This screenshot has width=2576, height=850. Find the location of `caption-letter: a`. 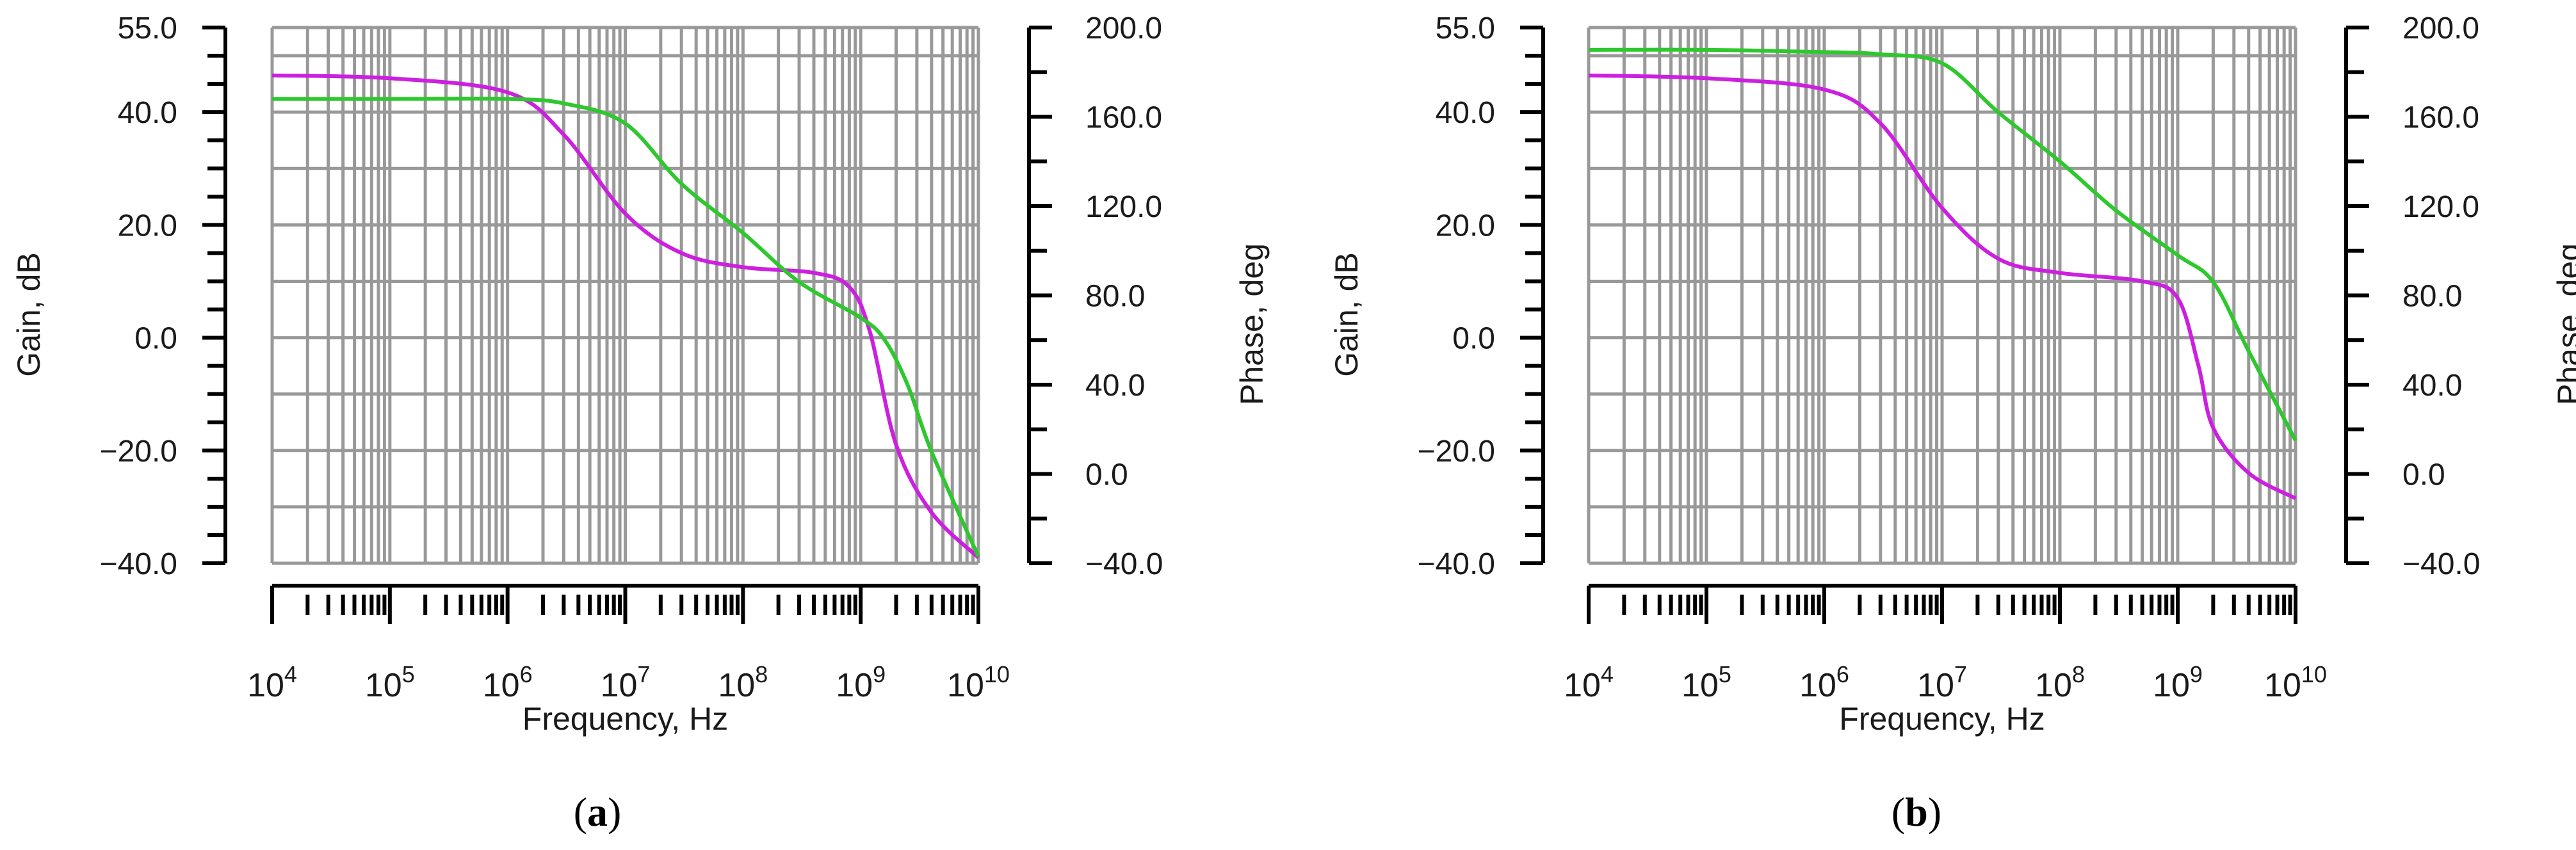

caption-letter: a is located at coordinates (597, 812).